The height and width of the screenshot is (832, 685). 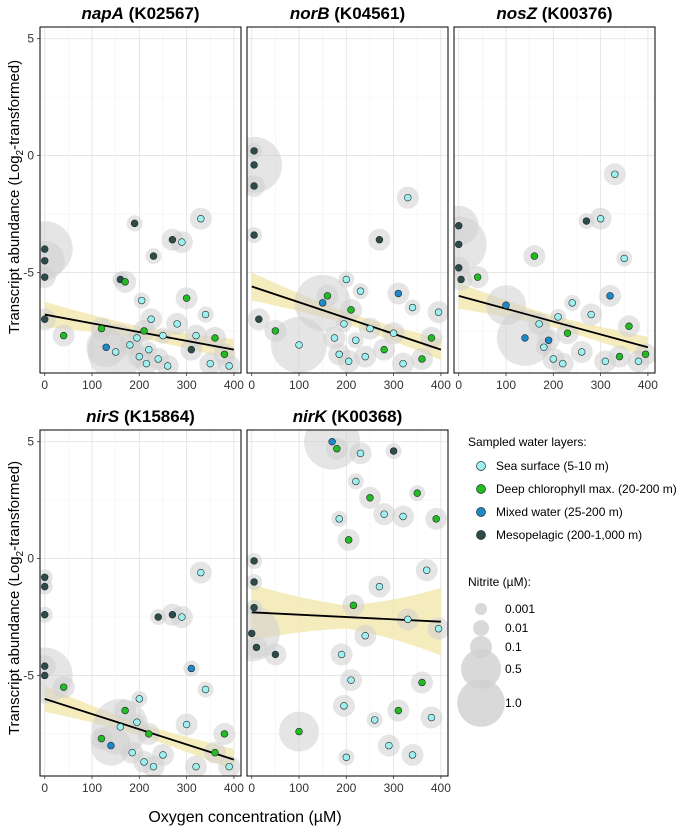 I want to click on legend-nitrite-label: 0.01, so click(x=517, y=628).